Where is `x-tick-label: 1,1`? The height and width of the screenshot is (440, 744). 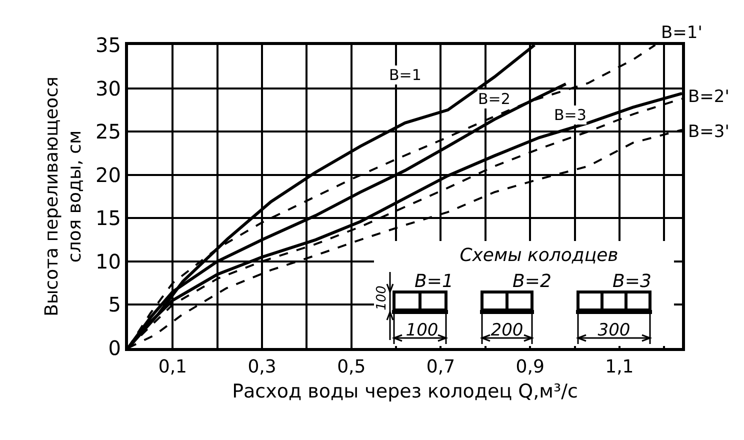
x-tick-label: 1,1 is located at coordinates (619, 367).